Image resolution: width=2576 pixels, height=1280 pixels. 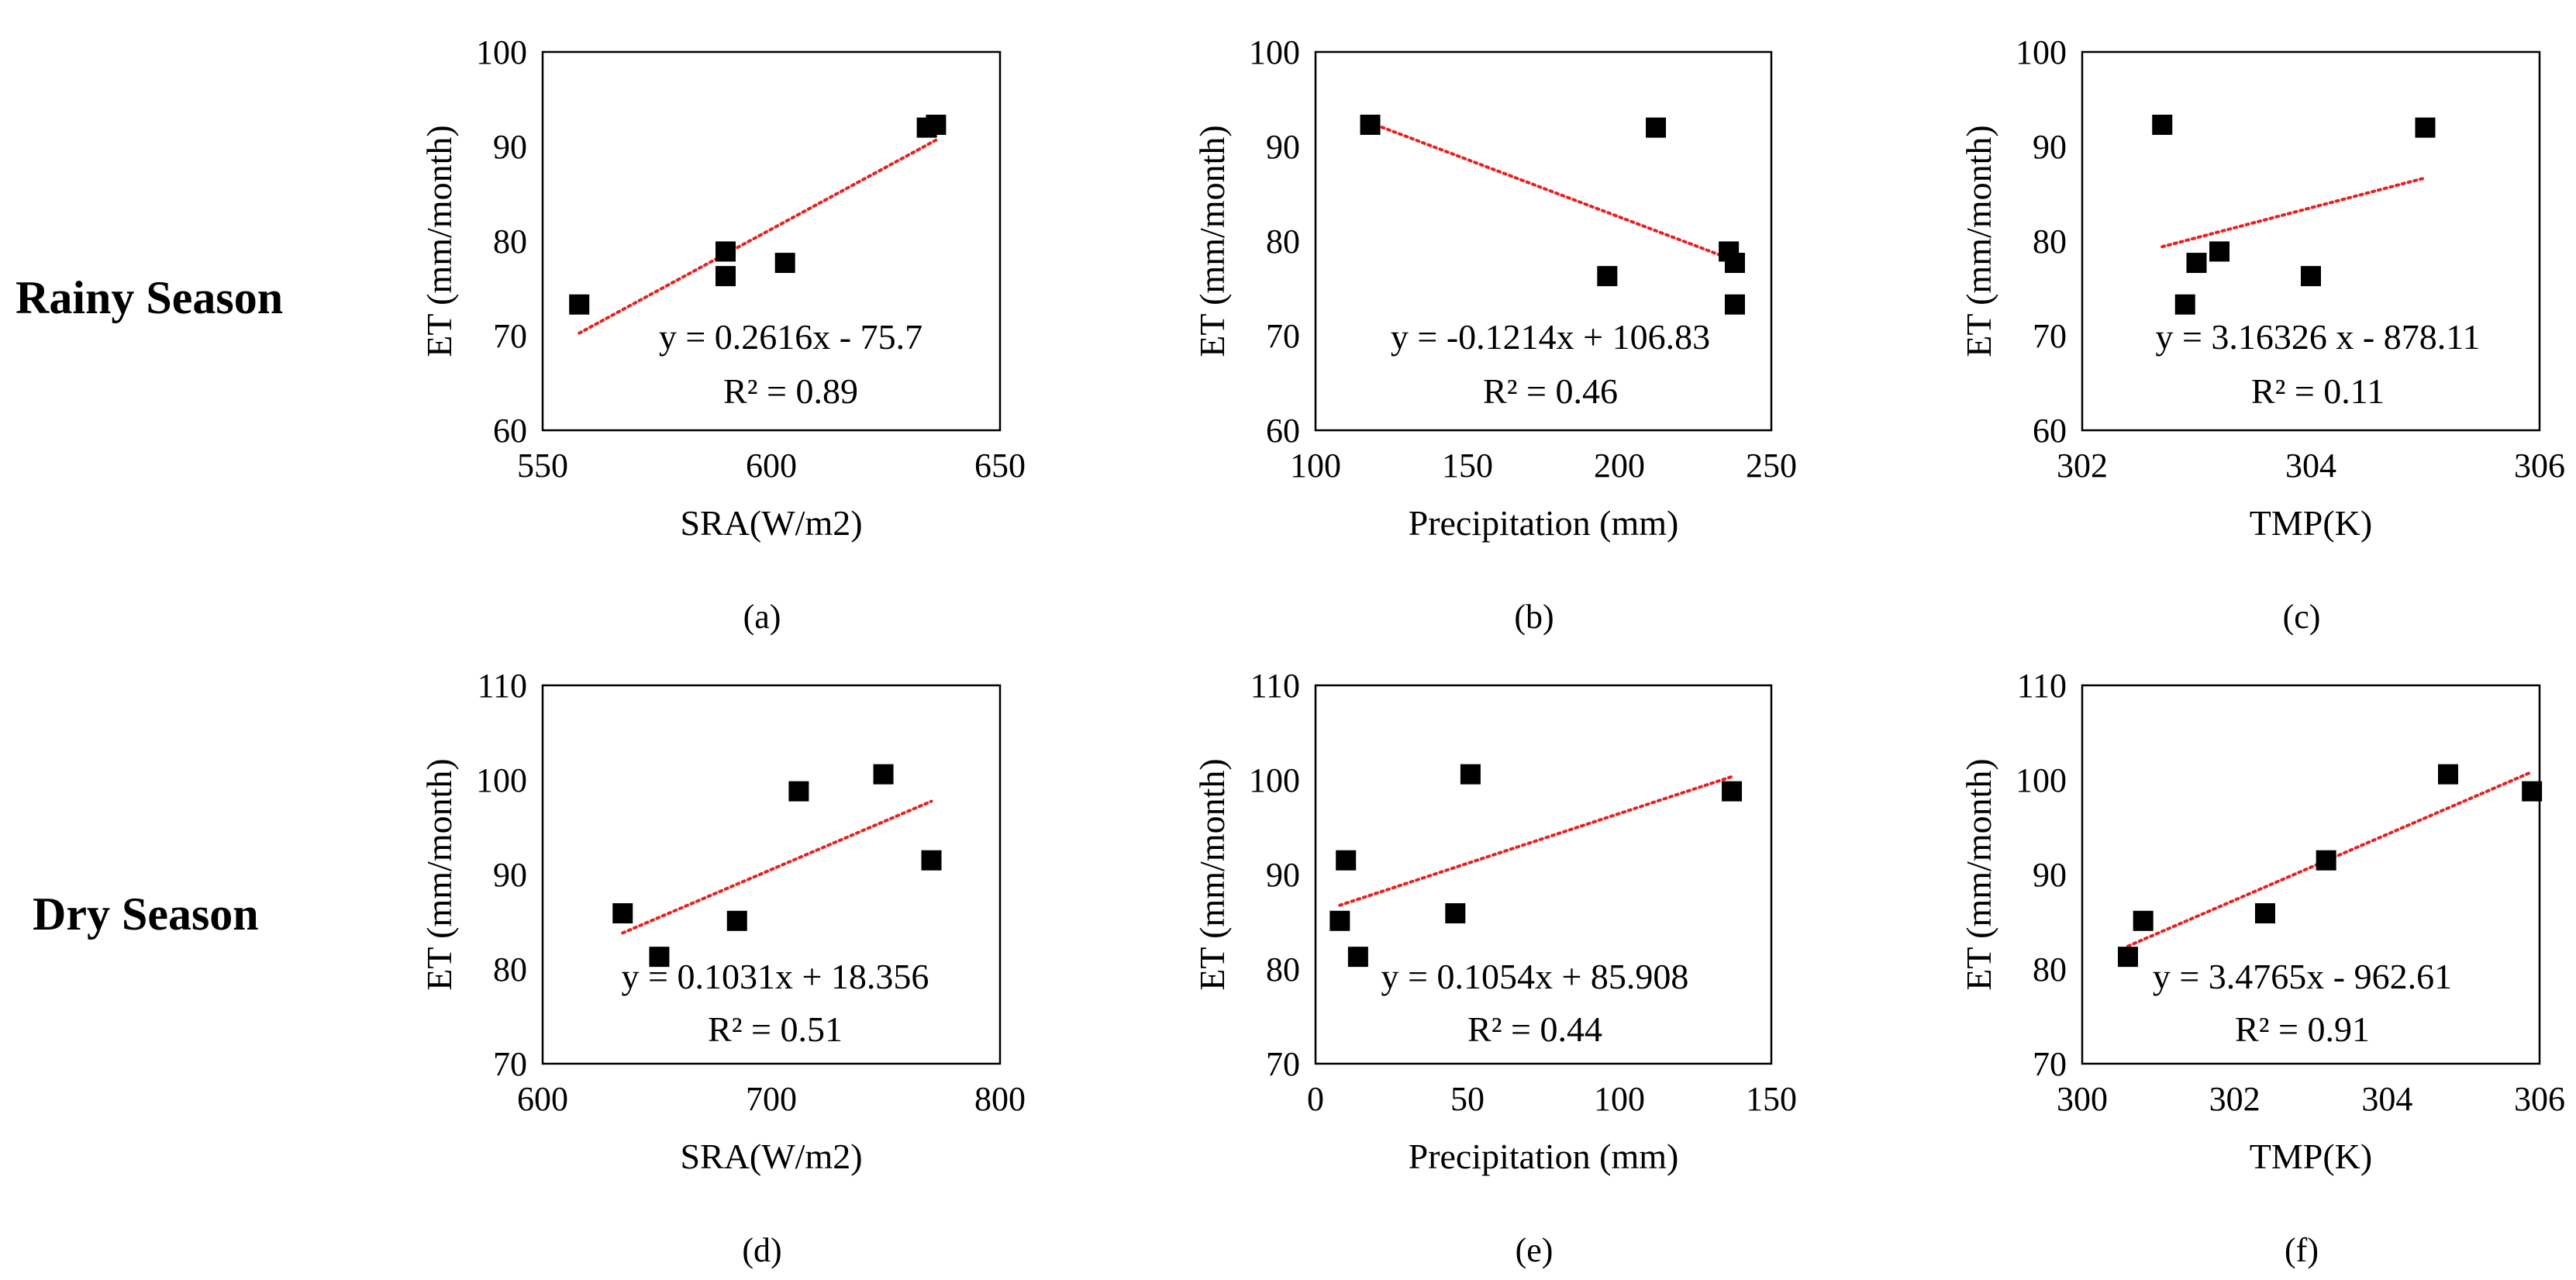 What do you see at coordinates (790, 337) in the screenshot?
I see `trendline-equation: y = 0.2616x - 75.7` at bounding box center [790, 337].